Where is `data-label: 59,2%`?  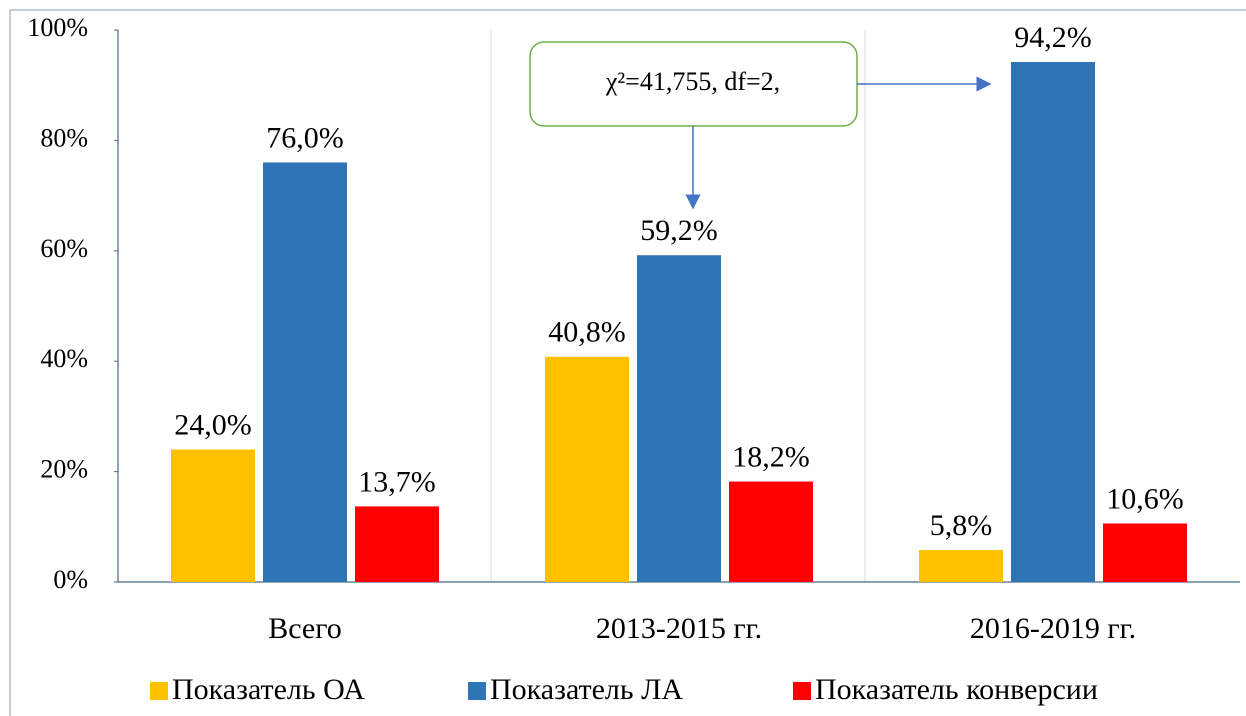 data-label: 59,2% is located at coordinates (679, 230).